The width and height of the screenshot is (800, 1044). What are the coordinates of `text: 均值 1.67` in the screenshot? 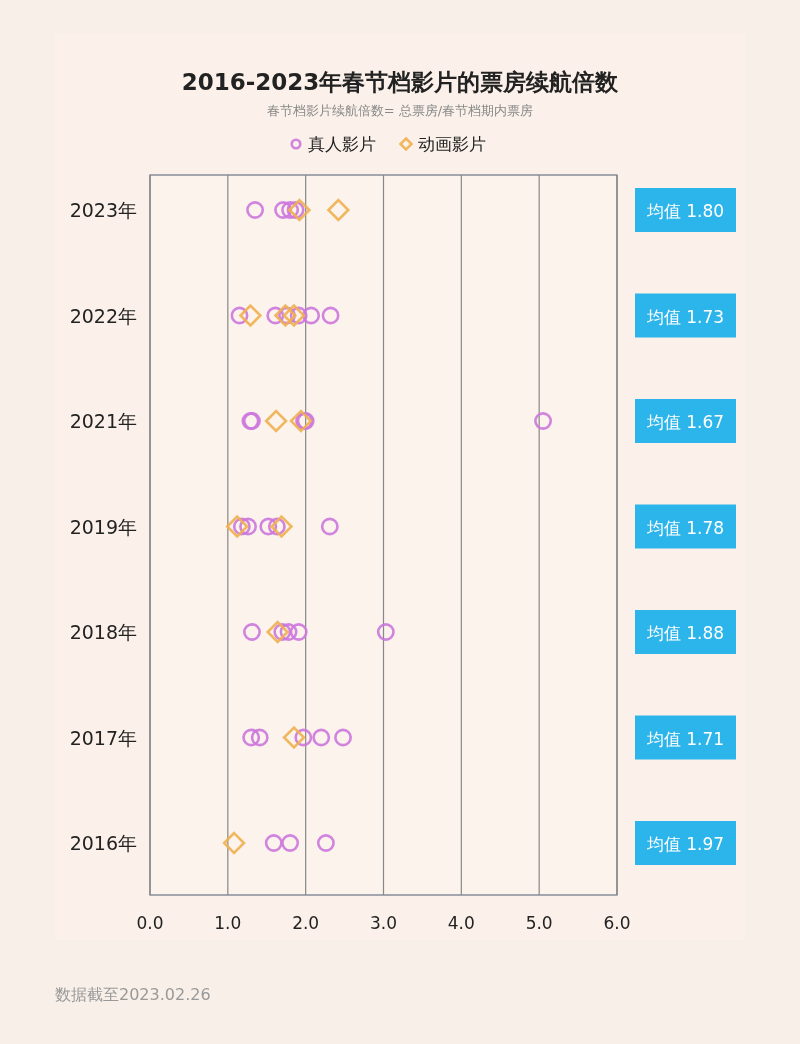 It's located at (685, 422).